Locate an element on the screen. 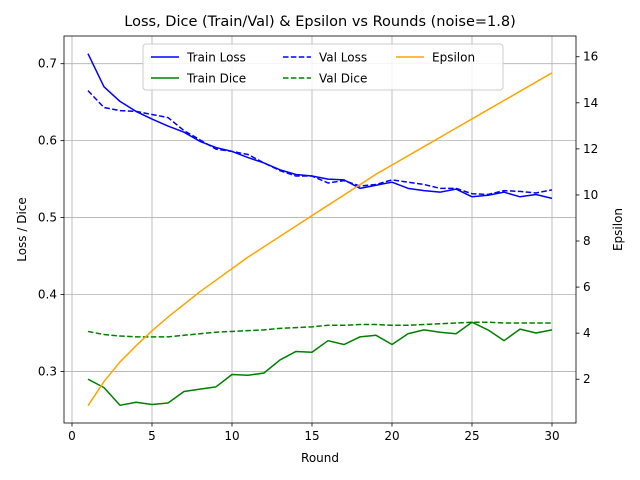 This screenshot has width=640, height=480. y-right-tick-label: 12 is located at coordinates (590, 149).